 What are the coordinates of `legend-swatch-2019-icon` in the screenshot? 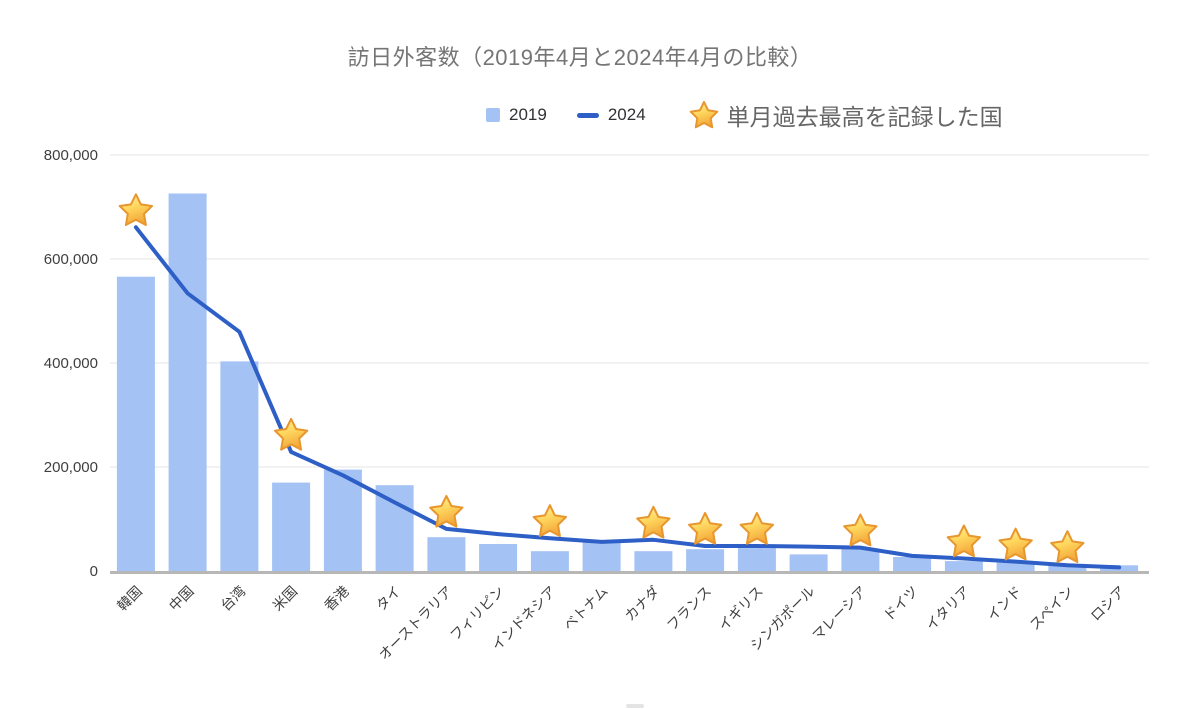 It's located at (493, 115).